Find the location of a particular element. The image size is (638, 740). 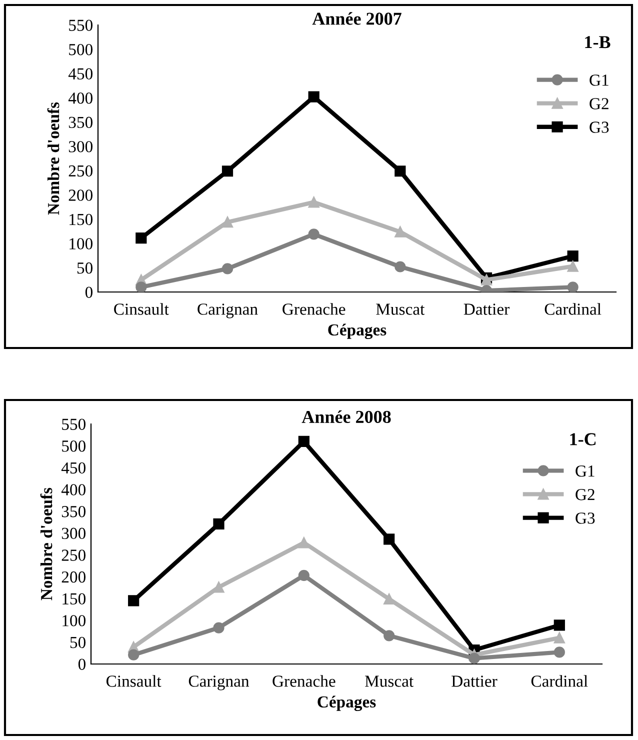

annotation: 1-B is located at coordinates (597, 42).